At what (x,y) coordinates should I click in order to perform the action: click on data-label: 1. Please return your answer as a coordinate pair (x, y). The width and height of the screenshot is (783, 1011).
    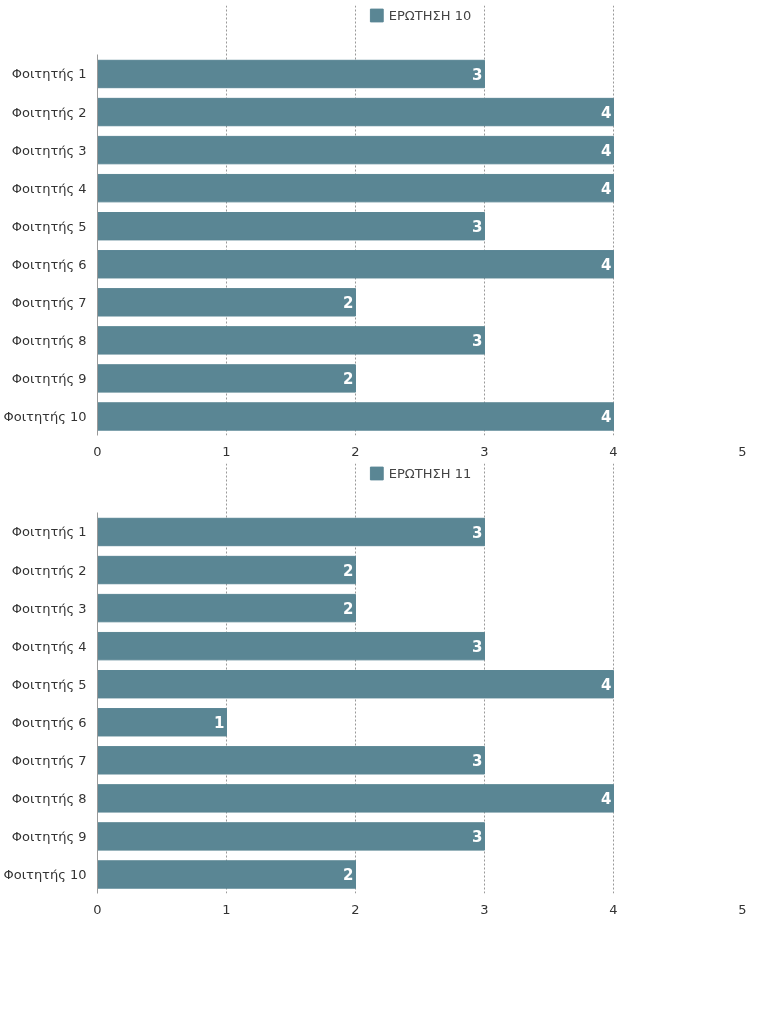
    Looking at the image, I should click on (219, 723).